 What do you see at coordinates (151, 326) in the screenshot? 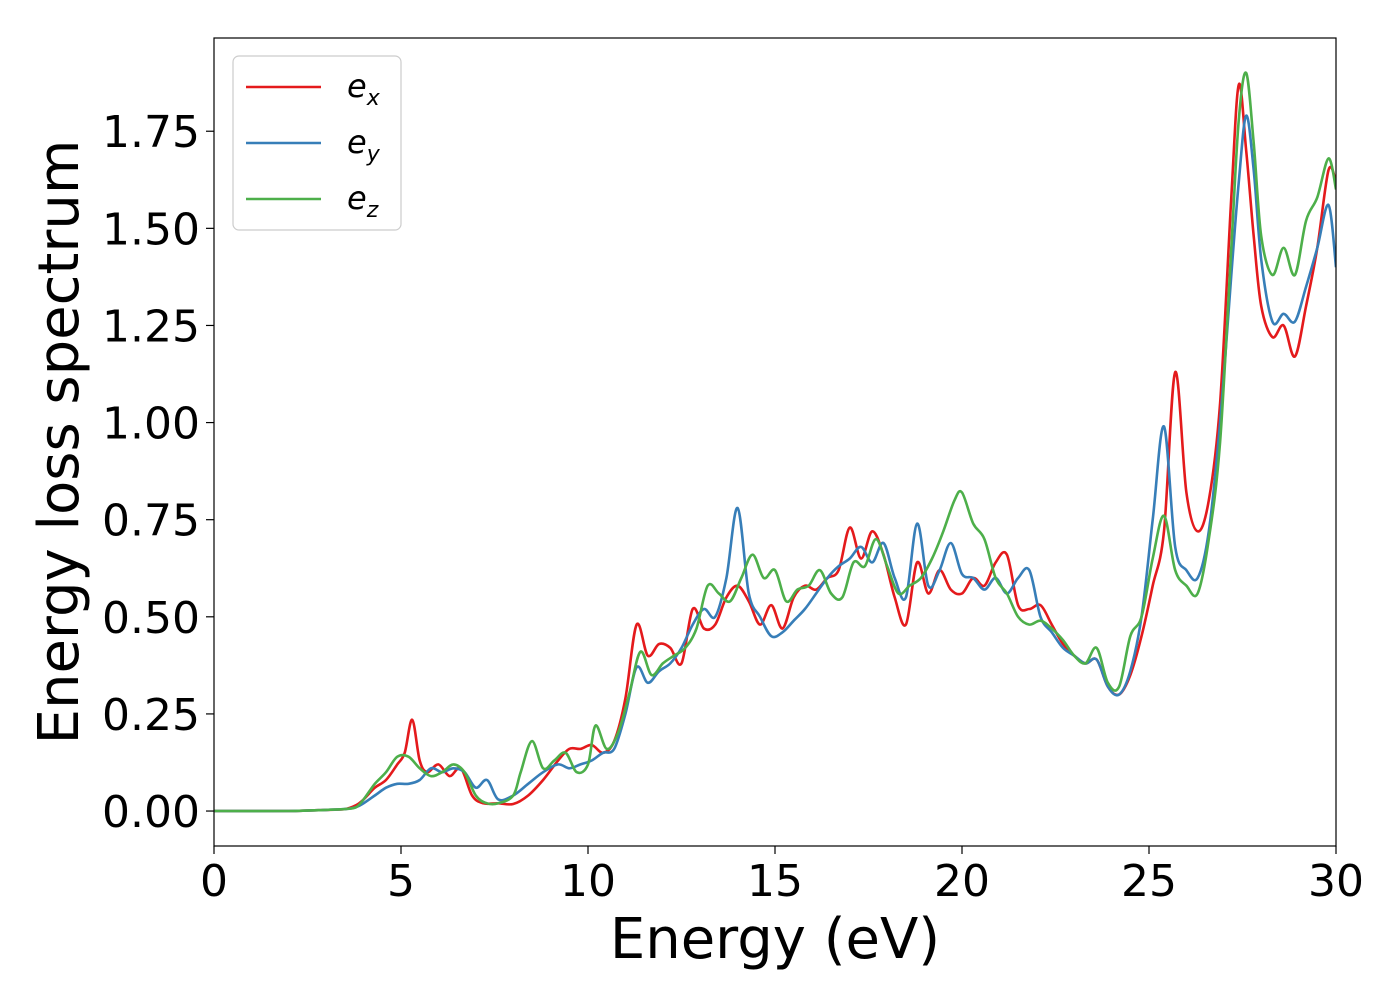
I see `y-tick-label: 1.25` at bounding box center [151, 326].